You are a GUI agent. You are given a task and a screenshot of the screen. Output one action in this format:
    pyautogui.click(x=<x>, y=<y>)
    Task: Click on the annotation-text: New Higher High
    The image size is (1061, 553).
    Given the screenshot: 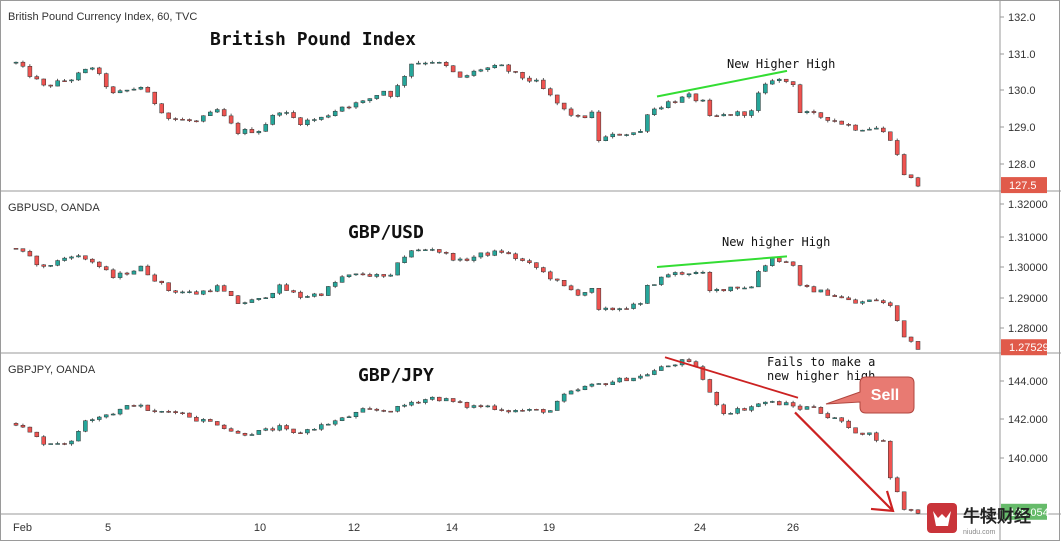 What is the action you would take?
    pyautogui.click(x=781, y=64)
    